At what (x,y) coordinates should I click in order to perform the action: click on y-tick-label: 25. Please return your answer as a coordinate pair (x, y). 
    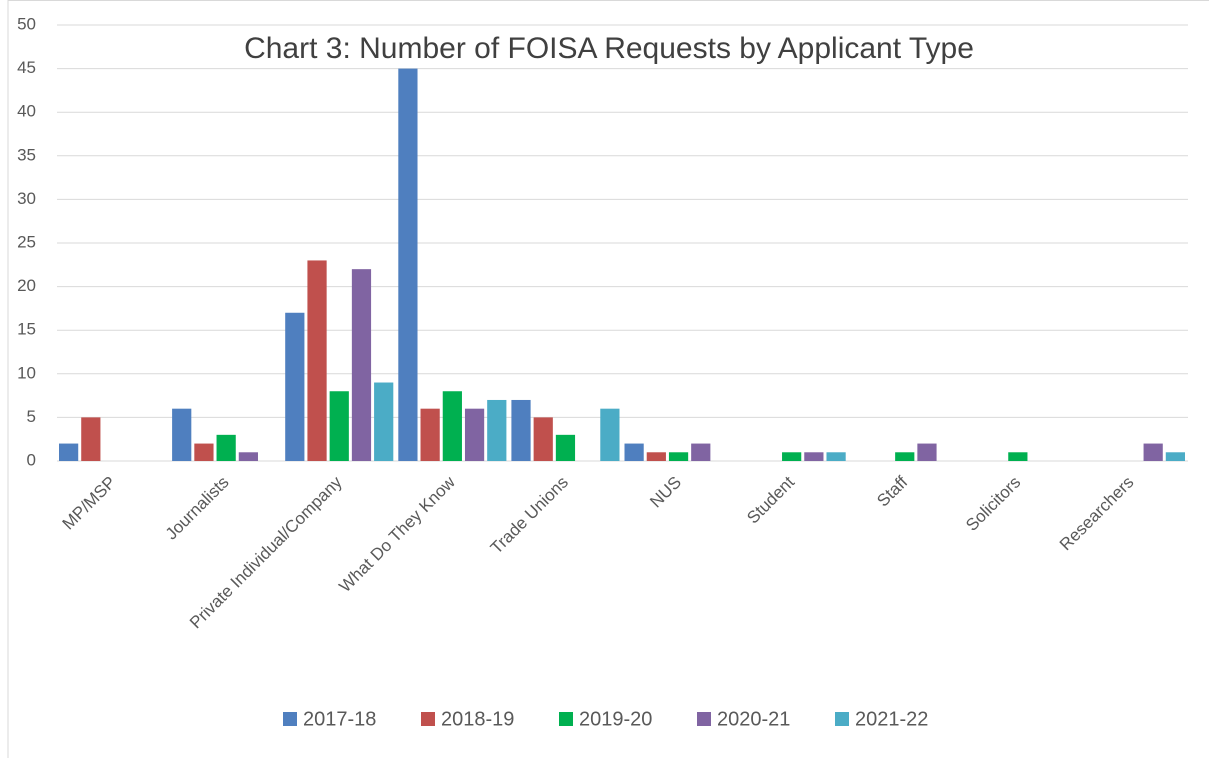
    Looking at the image, I should click on (26, 241).